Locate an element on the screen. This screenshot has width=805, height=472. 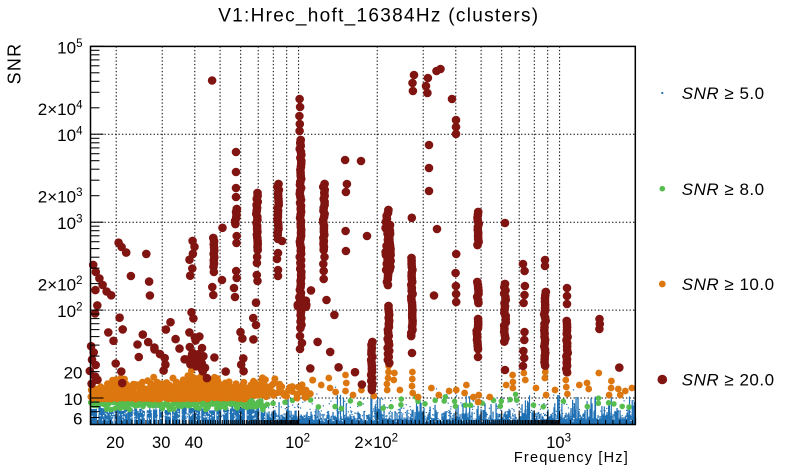
svg-text: SNR ≥ 20.0 is located at coordinates (728, 380).